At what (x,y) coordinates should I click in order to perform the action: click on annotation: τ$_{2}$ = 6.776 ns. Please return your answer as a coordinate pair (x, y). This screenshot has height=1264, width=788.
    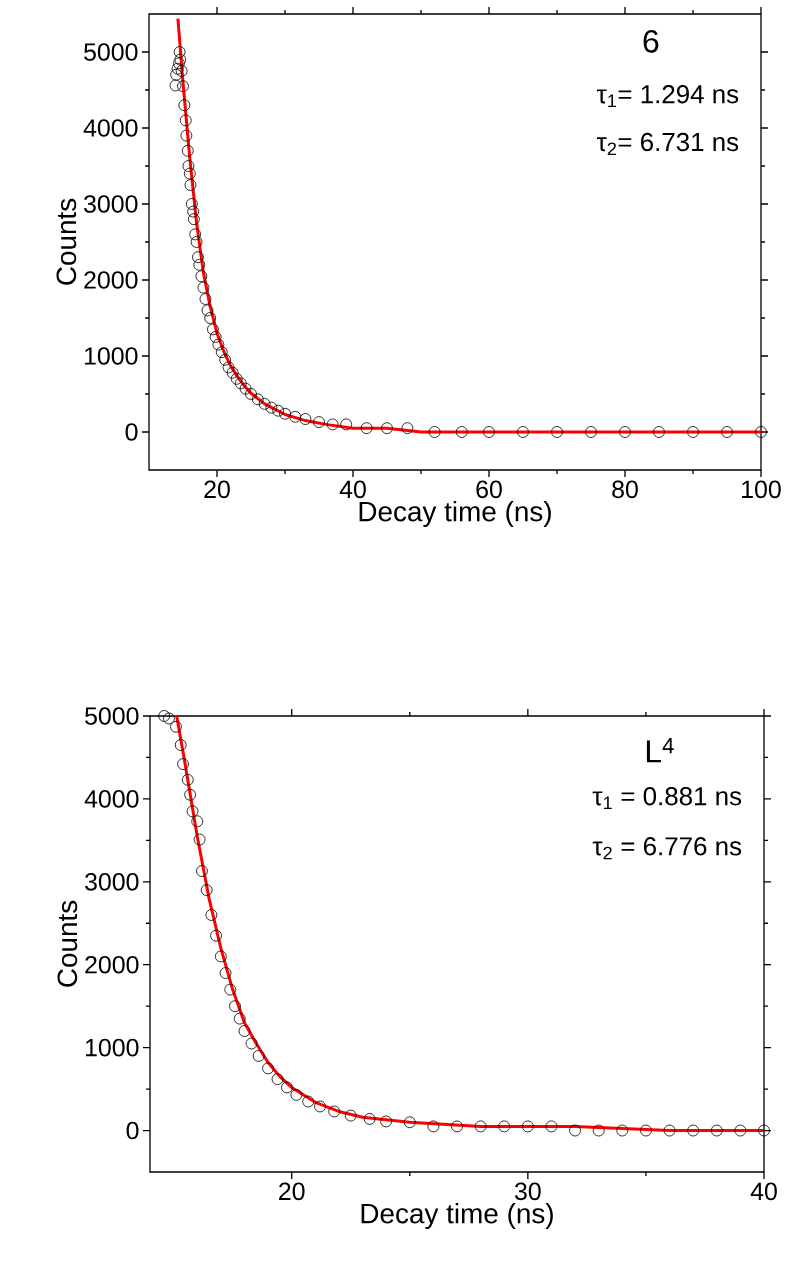
    Looking at the image, I should click on (667, 848).